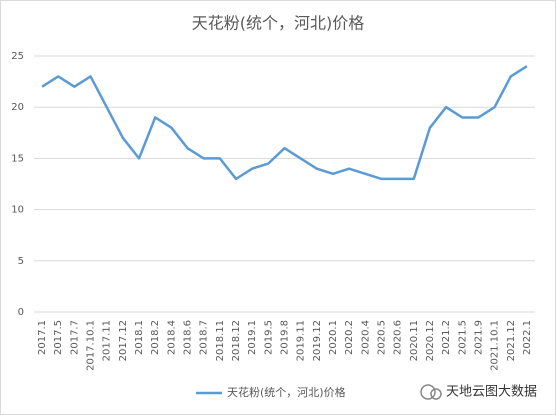  Describe the element at coordinates (123, 340) in the screenshot. I see `x-tick-label: 2017.12` at that location.